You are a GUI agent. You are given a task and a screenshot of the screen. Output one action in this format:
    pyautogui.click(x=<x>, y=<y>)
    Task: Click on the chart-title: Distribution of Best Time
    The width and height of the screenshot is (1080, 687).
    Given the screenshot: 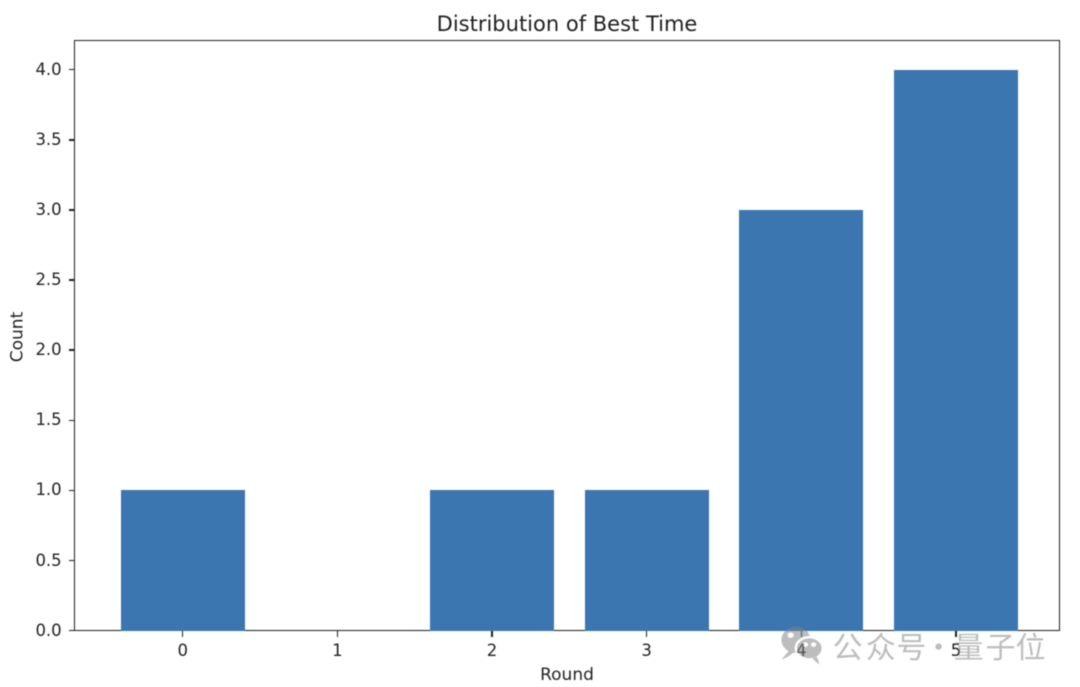 What is the action you would take?
    pyautogui.click(x=567, y=23)
    